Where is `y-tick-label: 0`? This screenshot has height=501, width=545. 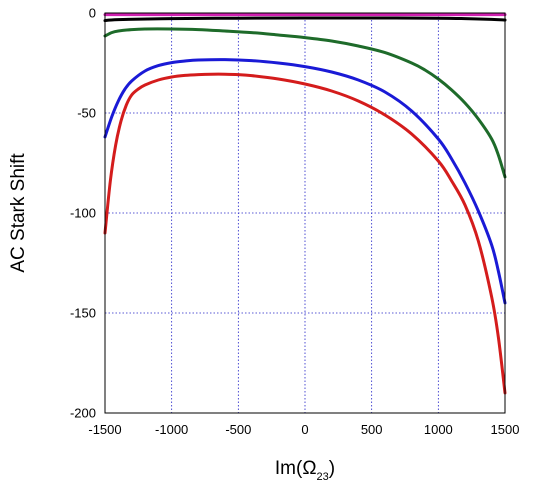 y-tick-label: 0 is located at coordinates (92, 13).